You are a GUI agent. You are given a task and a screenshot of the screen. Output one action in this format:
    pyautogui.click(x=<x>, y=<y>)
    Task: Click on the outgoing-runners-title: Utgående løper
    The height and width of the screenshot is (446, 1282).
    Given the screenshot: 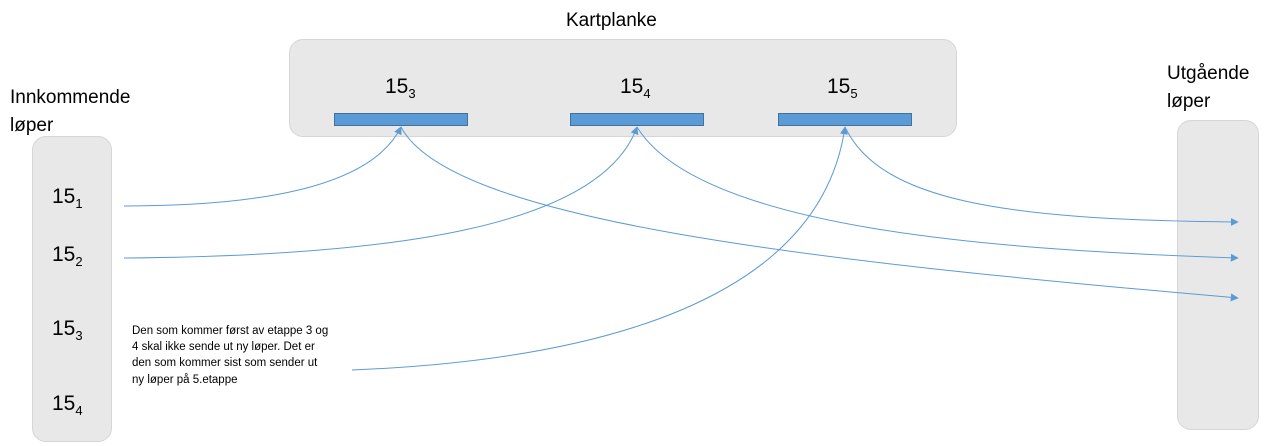 What is the action you would take?
    pyautogui.click(x=1208, y=87)
    